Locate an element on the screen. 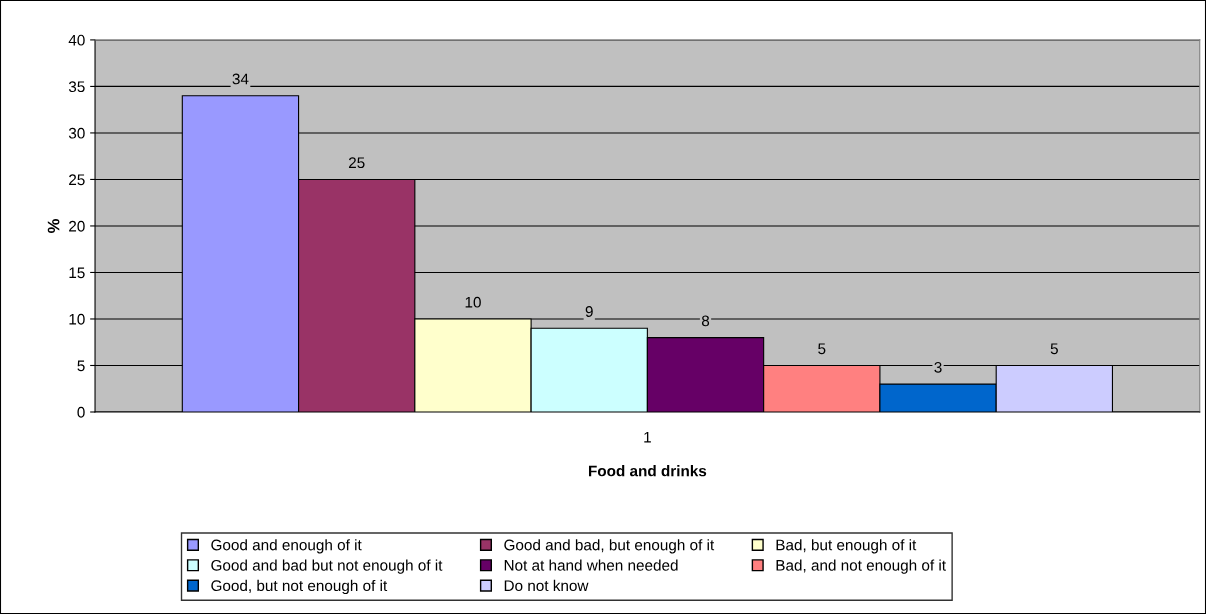 Image resolution: width=1206 pixels, height=614 pixels. y-tick-label: 35 is located at coordinates (76, 87).